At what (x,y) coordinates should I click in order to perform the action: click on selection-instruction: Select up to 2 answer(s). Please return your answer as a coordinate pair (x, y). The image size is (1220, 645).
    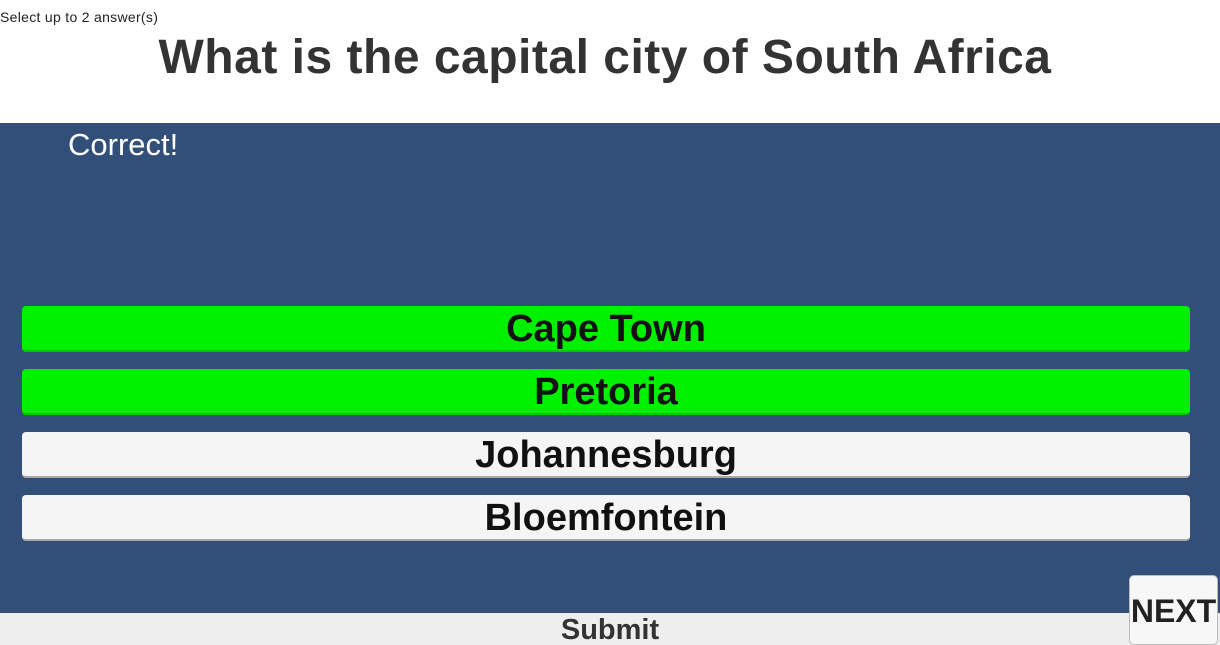
    Looking at the image, I should click on (79, 17).